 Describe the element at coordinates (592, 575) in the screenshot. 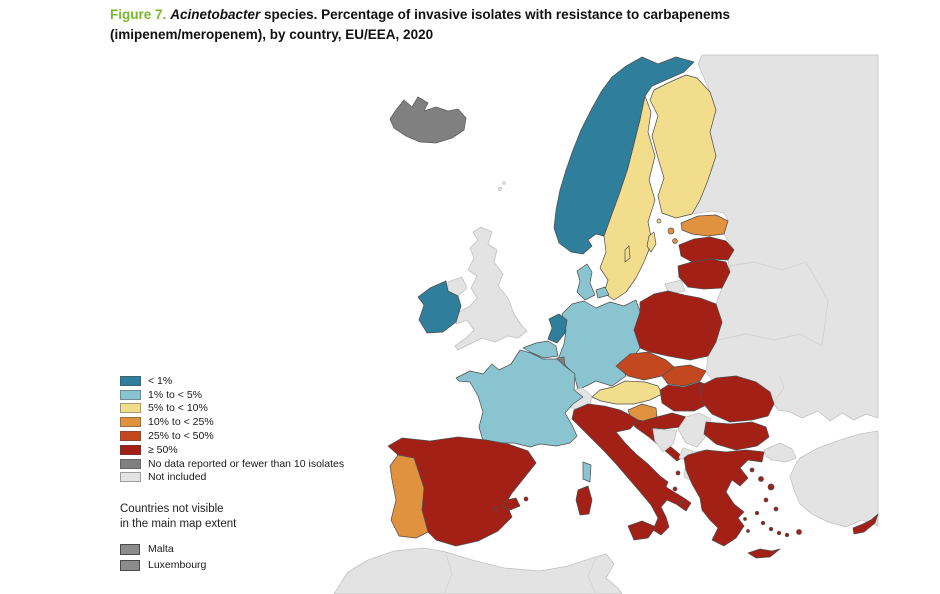

I see `border-algeria-tunisia` at that location.